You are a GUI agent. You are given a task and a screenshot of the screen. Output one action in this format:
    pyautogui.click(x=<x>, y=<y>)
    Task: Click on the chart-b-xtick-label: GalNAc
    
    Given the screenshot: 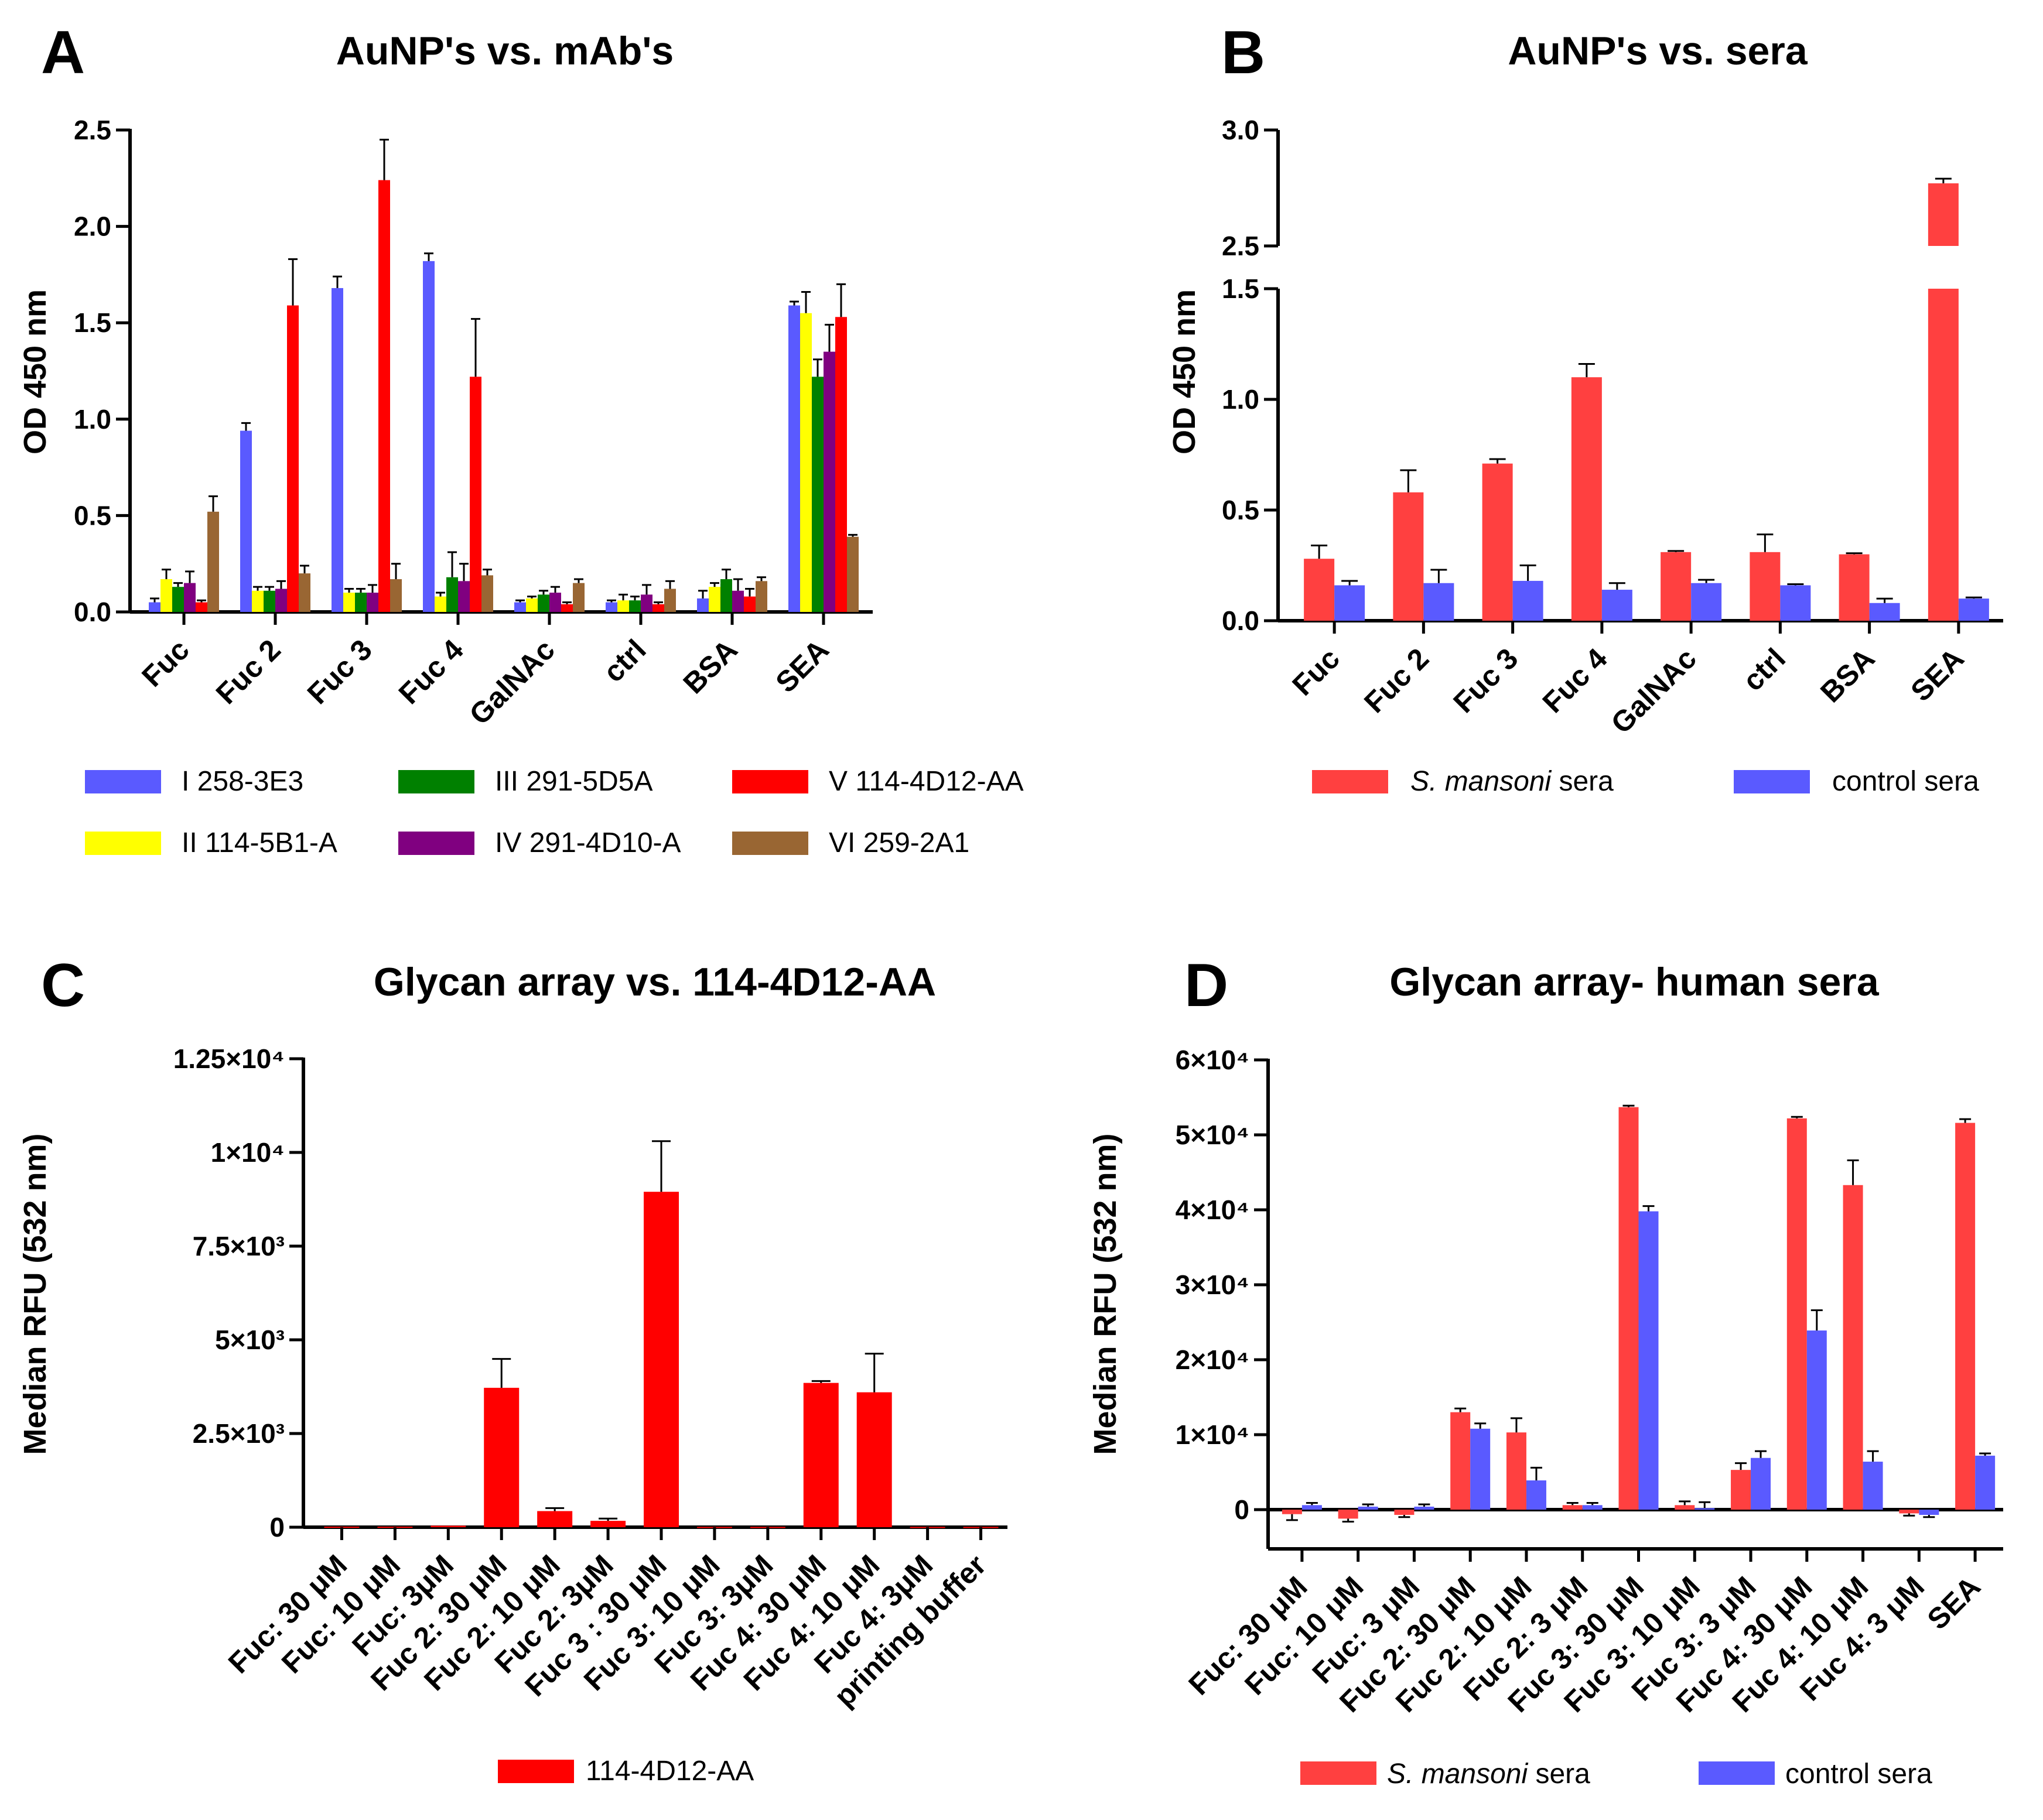 What is the action you would take?
    pyautogui.click(x=1654, y=691)
    